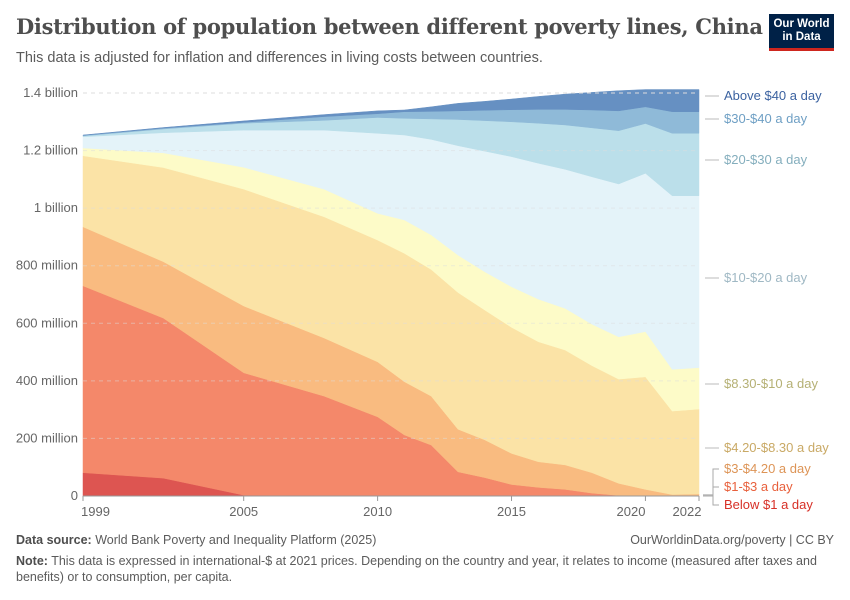 The height and width of the screenshot is (600, 850). I want to click on y-tick-label: 400 million, so click(47, 380).